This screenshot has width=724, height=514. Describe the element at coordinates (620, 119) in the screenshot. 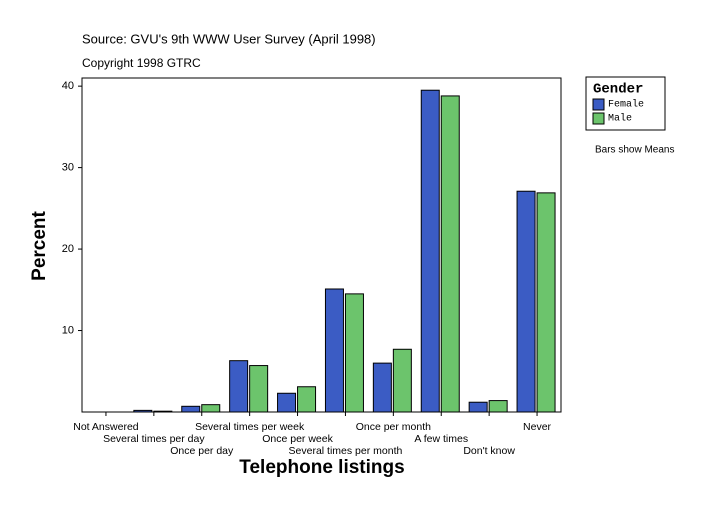

I see `legend-label: Male` at that location.